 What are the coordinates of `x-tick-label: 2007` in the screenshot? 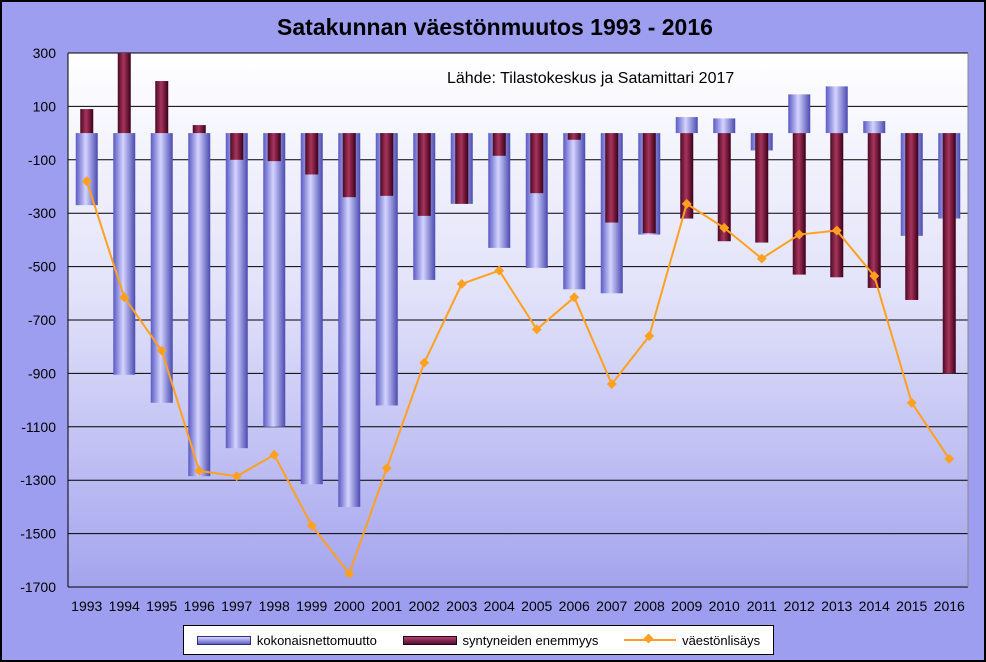 It's located at (611, 606).